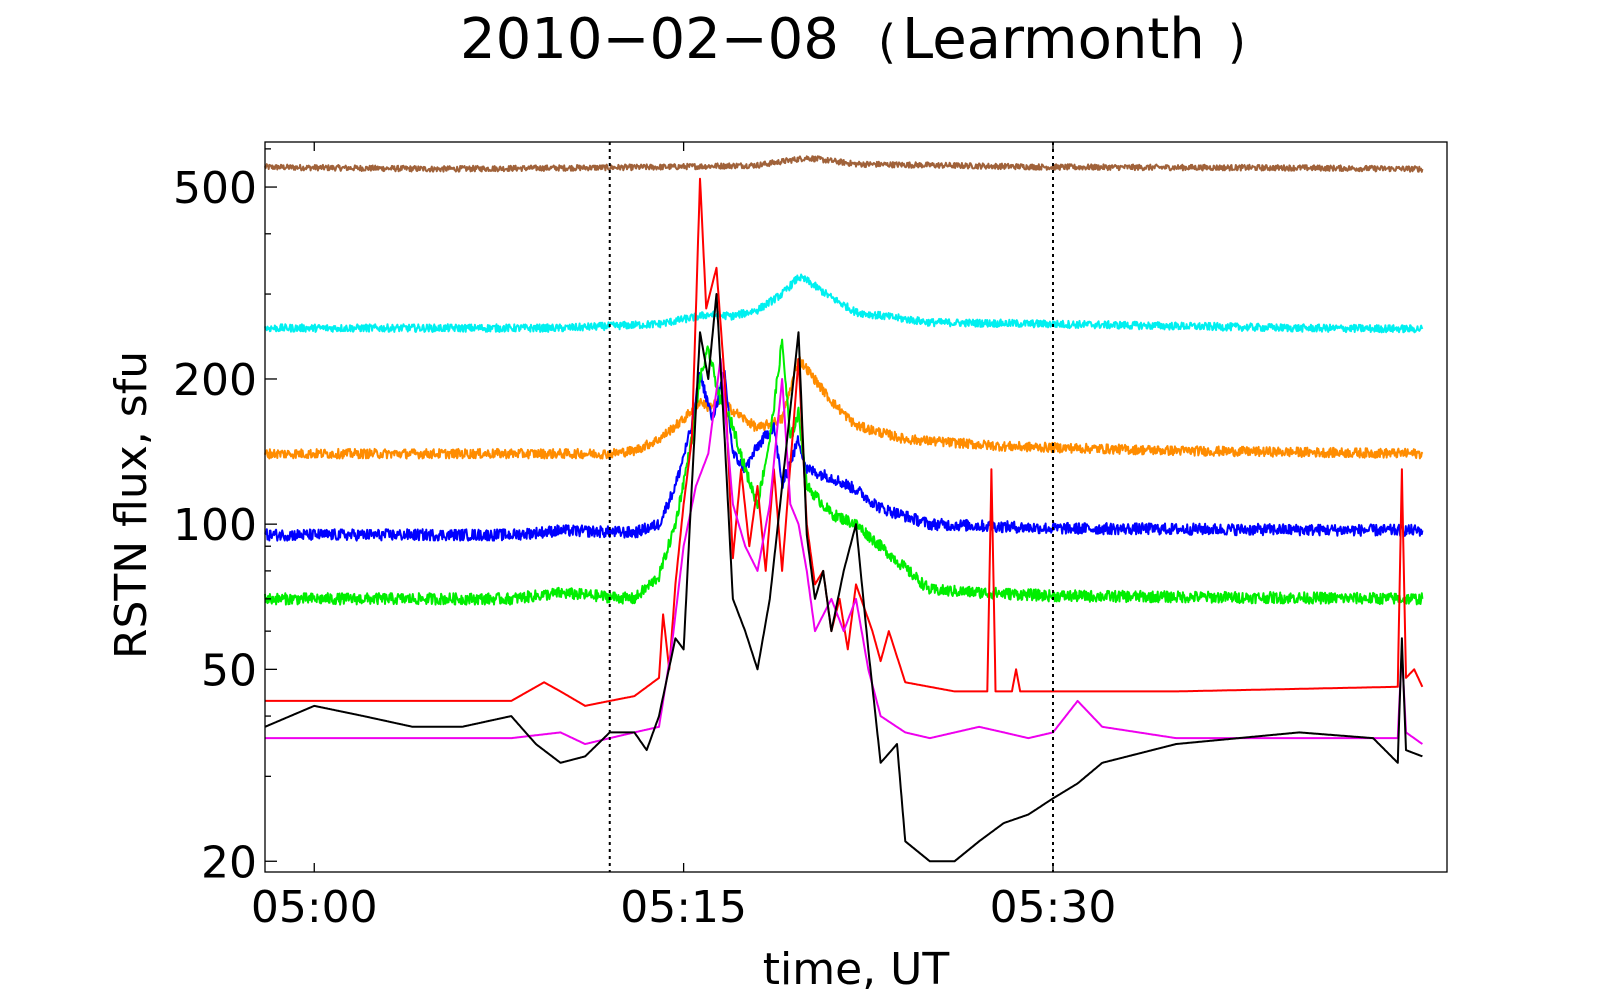 The height and width of the screenshot is (1000, 1600). What do you see at coordinates (856, 969) in the screenshot?
I see `x-axis-label: time, UT` at bounding box center [856, 969].